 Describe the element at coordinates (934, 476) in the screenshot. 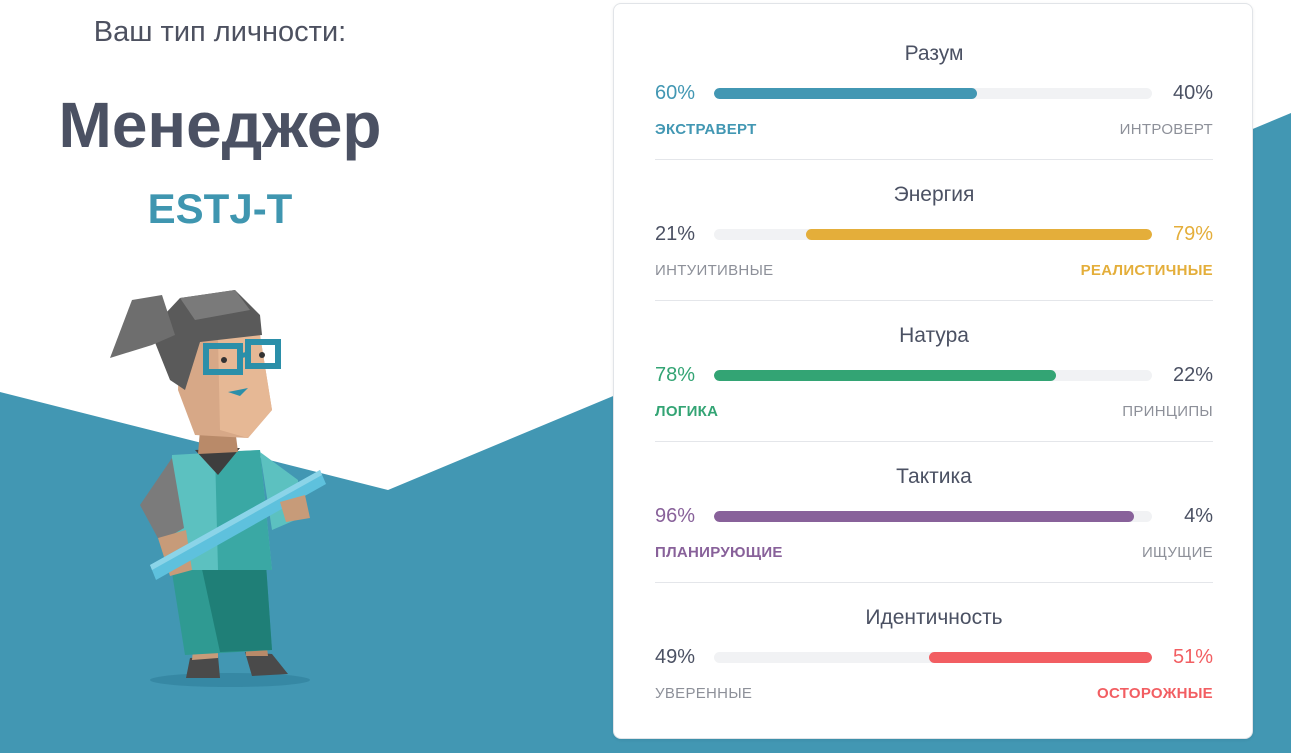

I see `trait-title: Тактика` at that location.